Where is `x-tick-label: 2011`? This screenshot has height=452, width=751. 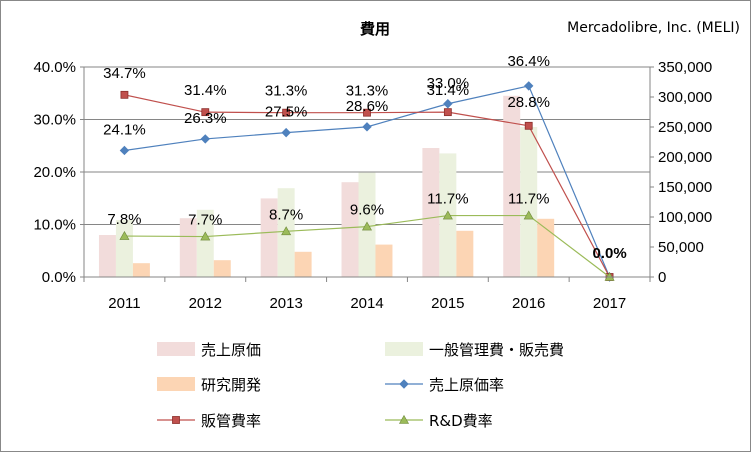 x-tick-label: 2011 is located at coordinates (124, 303).